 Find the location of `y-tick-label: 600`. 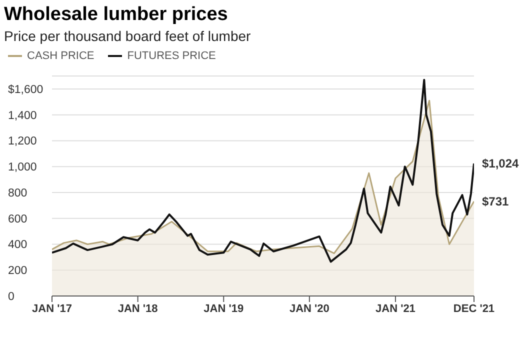

y-tick-label: 600 is located at coordinates (18, 219).